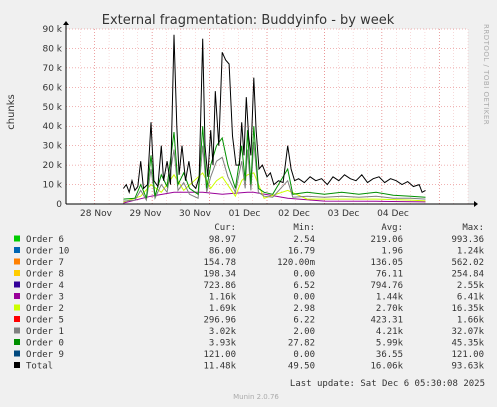 The width and height of the screenshot is (497, 407). I want to click on y-tick-label: 80 k, so click(52, 49).